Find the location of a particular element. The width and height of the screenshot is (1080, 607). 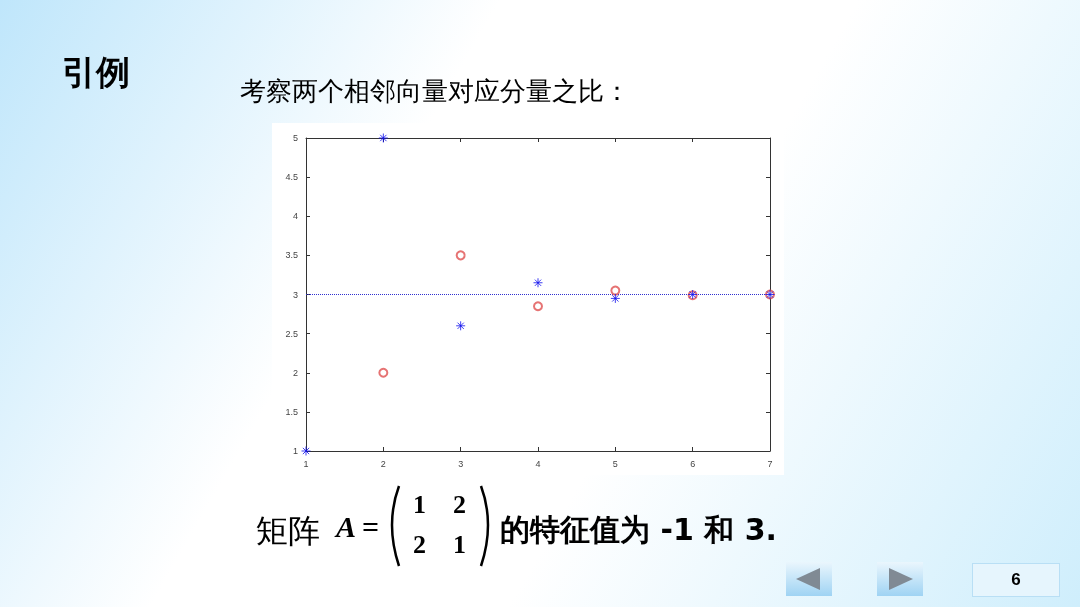

y-tick-label: 2.5 is located at coordinates (291, 333).